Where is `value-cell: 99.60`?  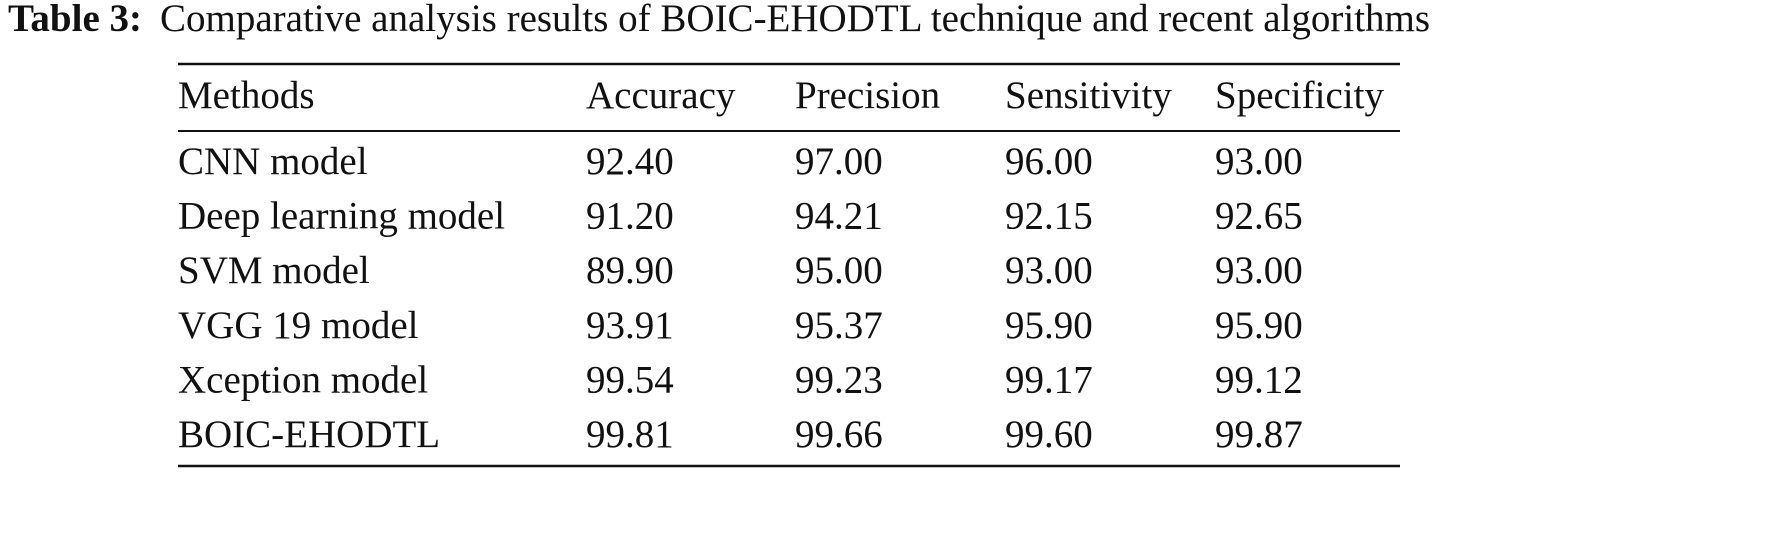 value-cell: 99.60 is located at coordinates (1049, 434).